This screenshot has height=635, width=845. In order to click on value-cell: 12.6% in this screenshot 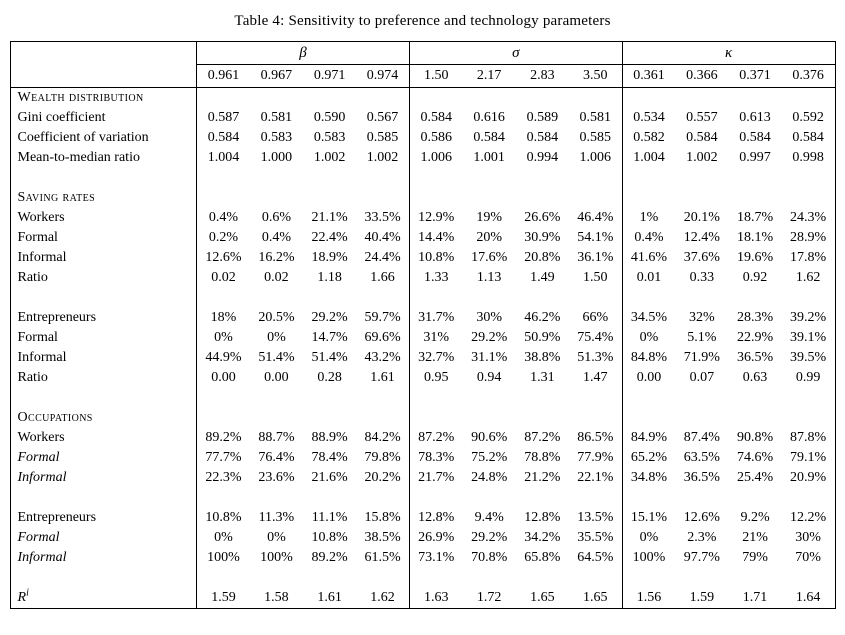, I will do `click(223, 258)`.